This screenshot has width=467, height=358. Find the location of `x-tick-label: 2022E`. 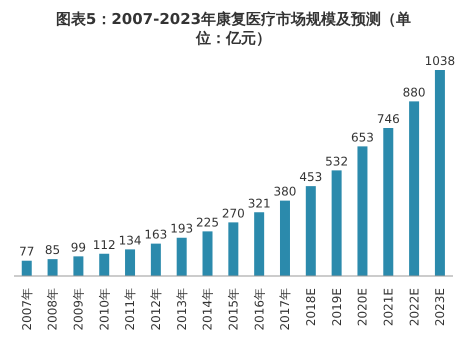

x-tick-label: 2022E is located at coordinates (414, 307).